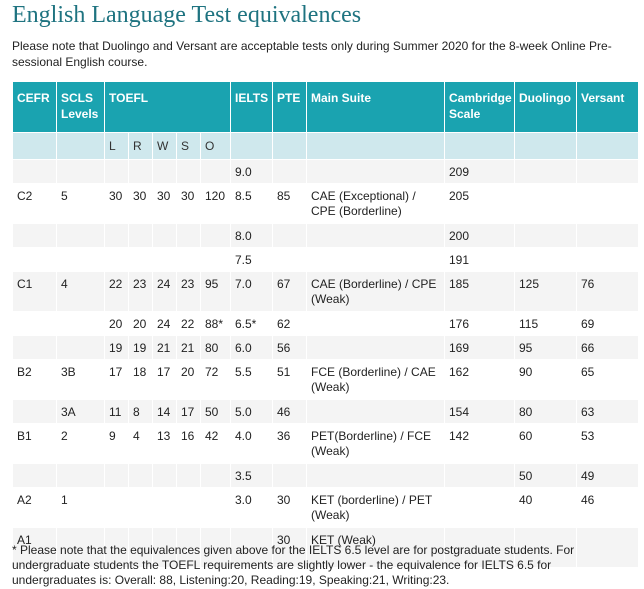  I want to click on cambridge-scale-cell: 191, so click(479, 259).